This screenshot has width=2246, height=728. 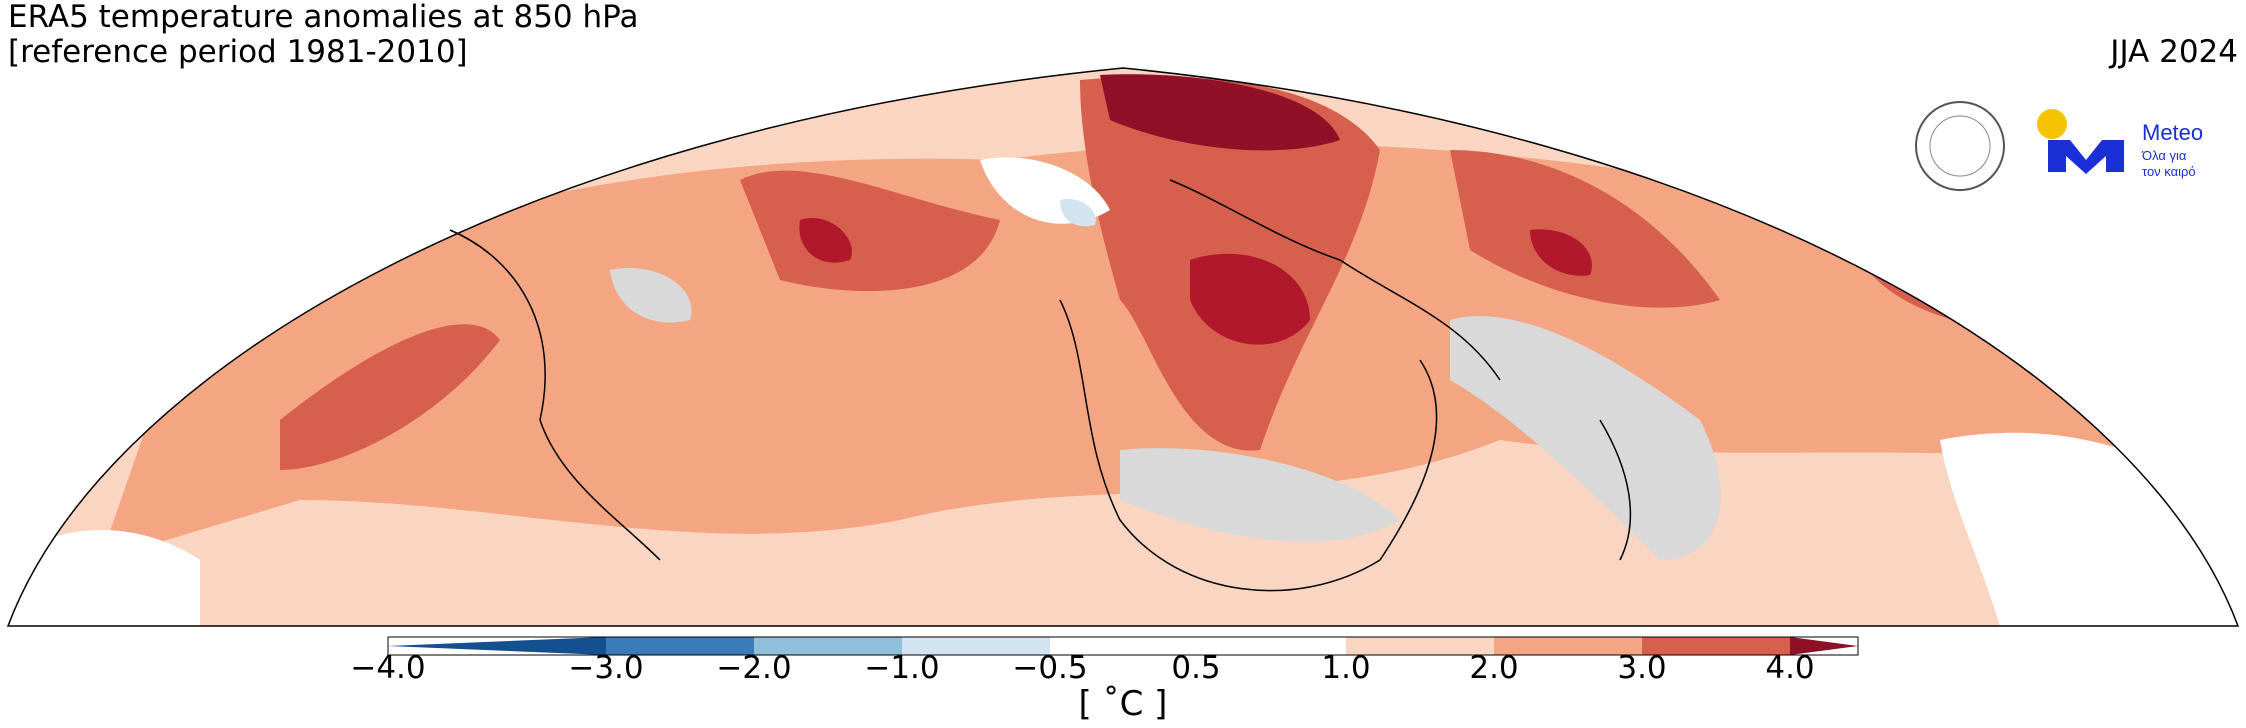 I want to click on meteo-tagline-1: Όλα για, so click(x=2164, y=155).